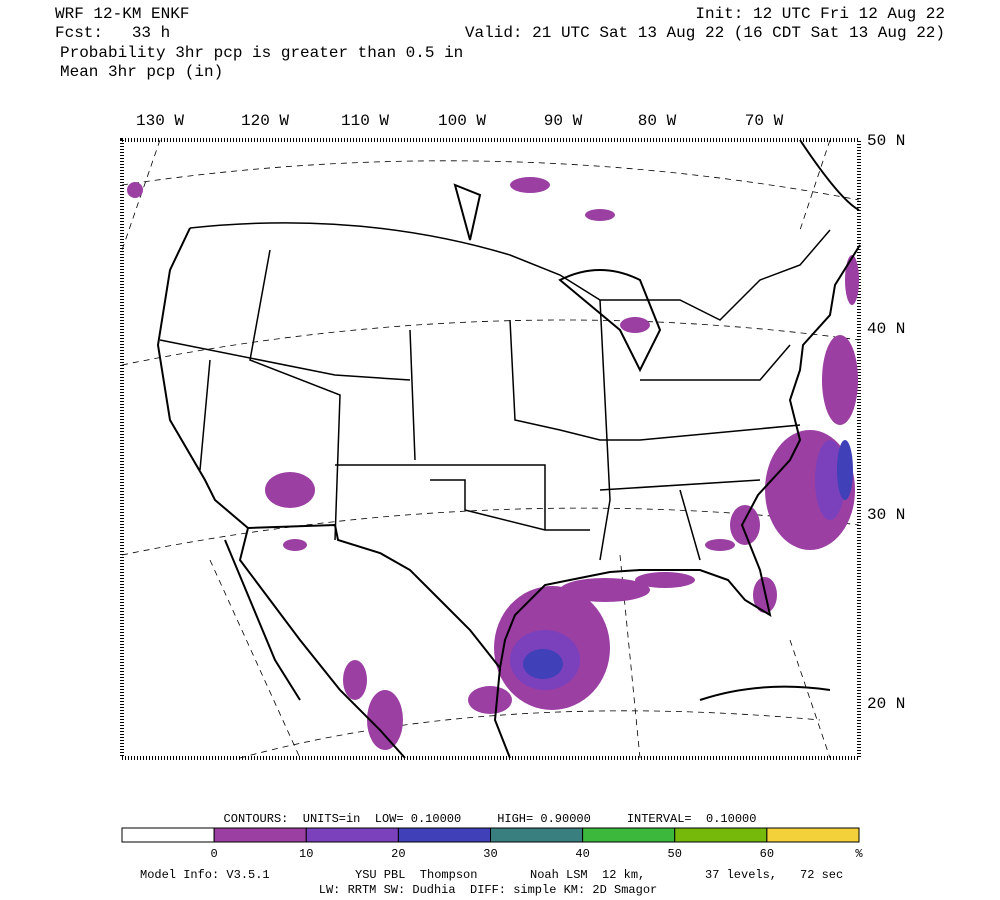 The image size is (1000, 900). Describe the element at coordinates (741, 875) in the screenshot. I see `levels-info: 37 levels,` at that location.